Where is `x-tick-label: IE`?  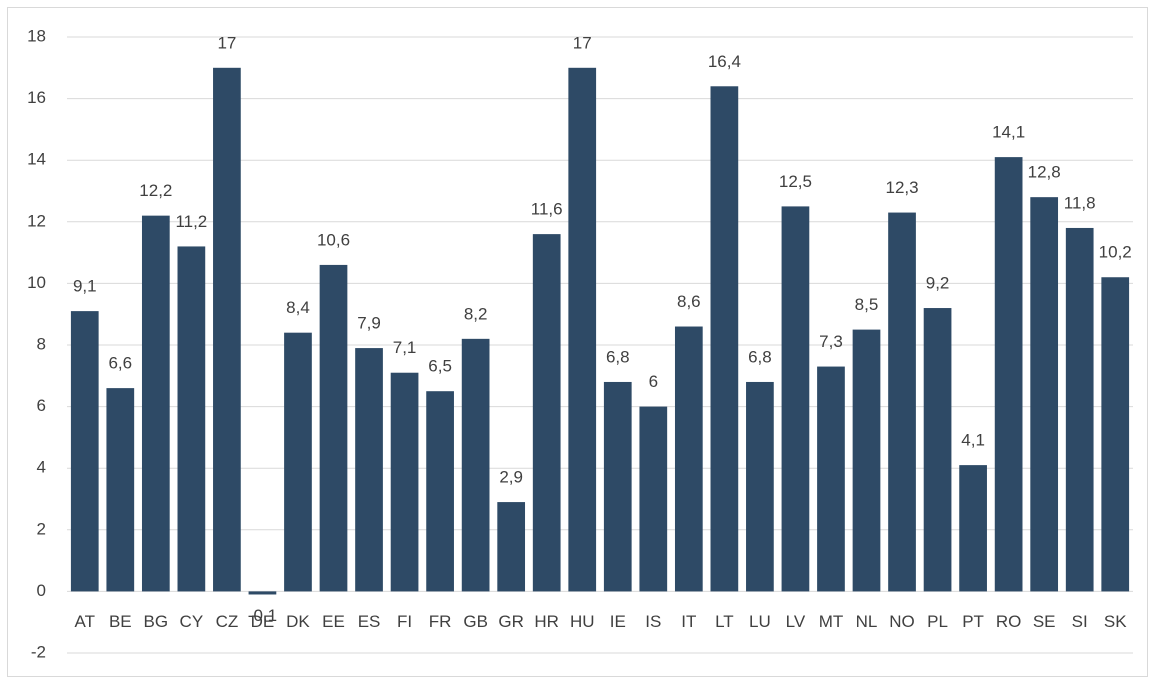 x-tick-label: IE is located at coordinates (618, 621).